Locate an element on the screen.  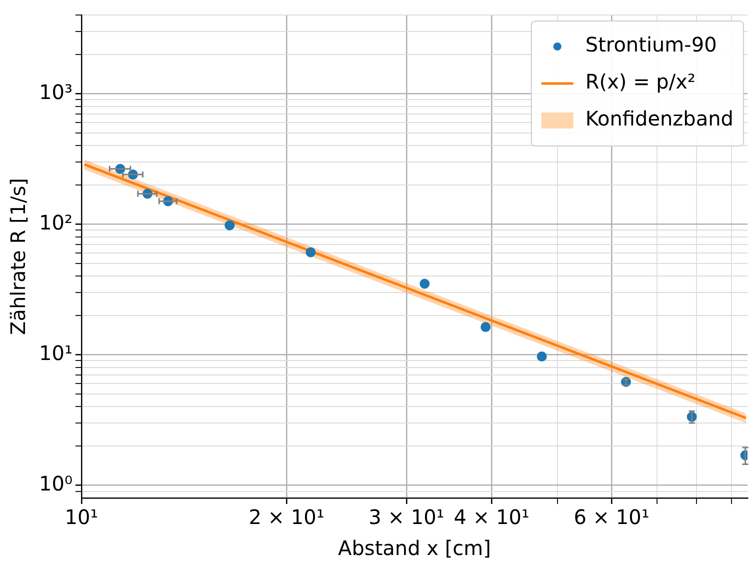
legend-label: Konfidenzband is located at coordinates (659, 118).